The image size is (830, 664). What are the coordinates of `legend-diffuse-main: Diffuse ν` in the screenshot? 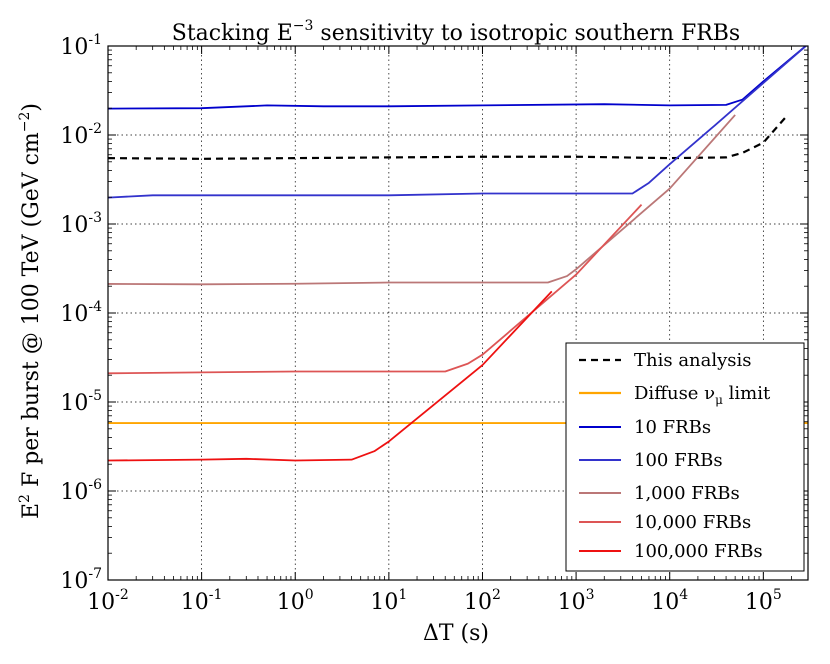 It's located at (674, 393).